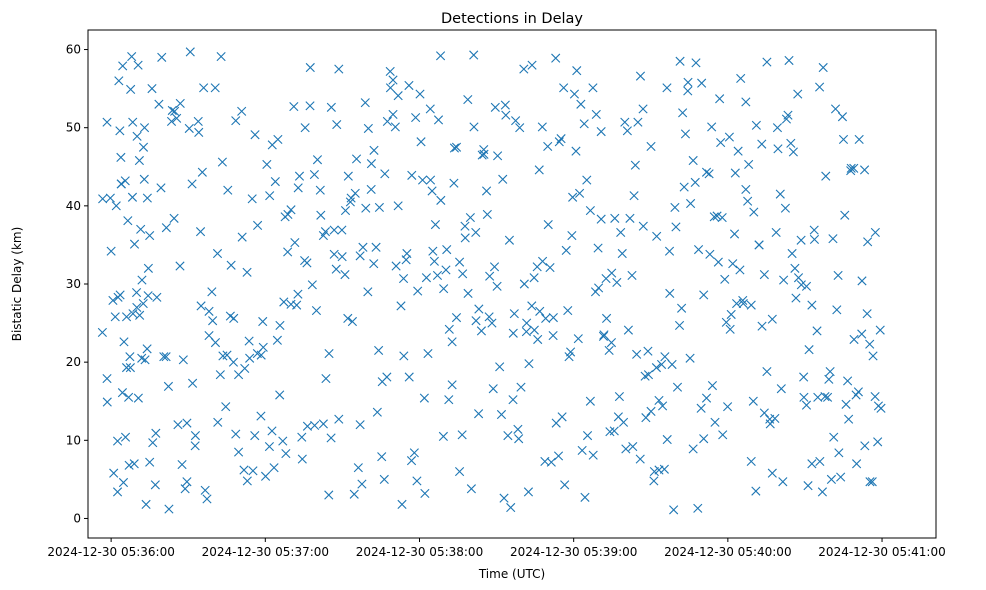  What do you see at coordinates (419, 552) in the screenshot?
I see `x-tick-label: 2024-12-30 05:38:00` at bounding box center [419, 552].